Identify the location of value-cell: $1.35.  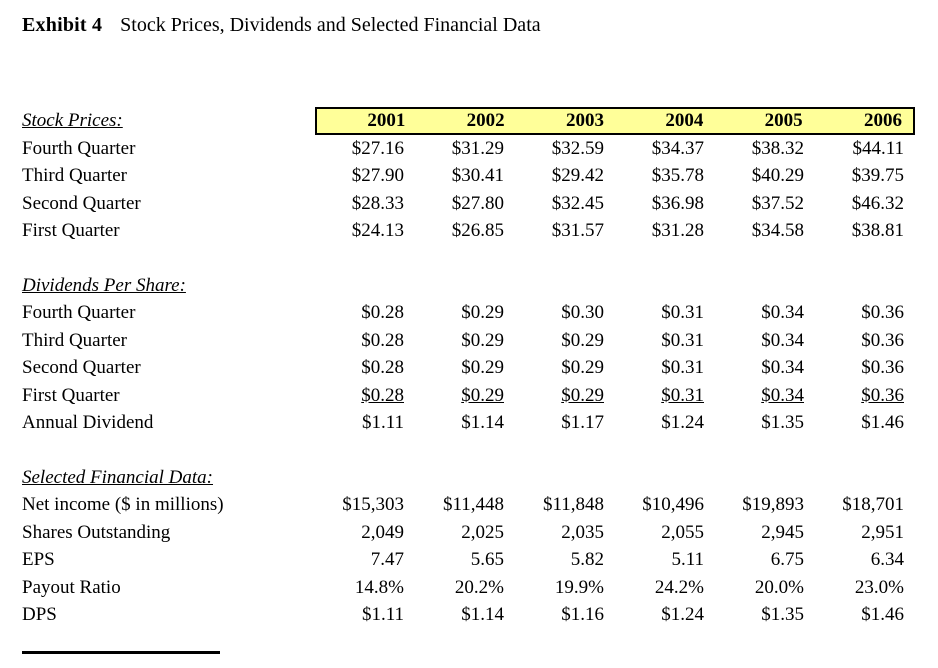
(782, 615).